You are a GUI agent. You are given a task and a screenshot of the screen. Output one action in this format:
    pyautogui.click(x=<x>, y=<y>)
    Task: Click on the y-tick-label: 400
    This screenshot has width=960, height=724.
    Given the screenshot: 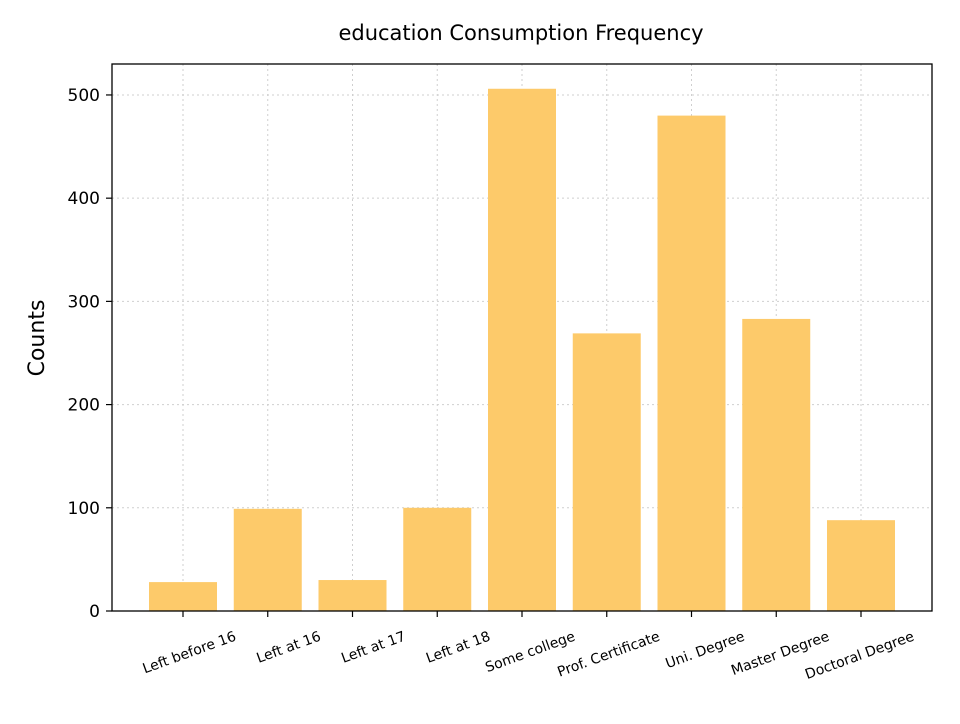 What is the action you would take?
    pyautogui.click(x=84, y=199)
    